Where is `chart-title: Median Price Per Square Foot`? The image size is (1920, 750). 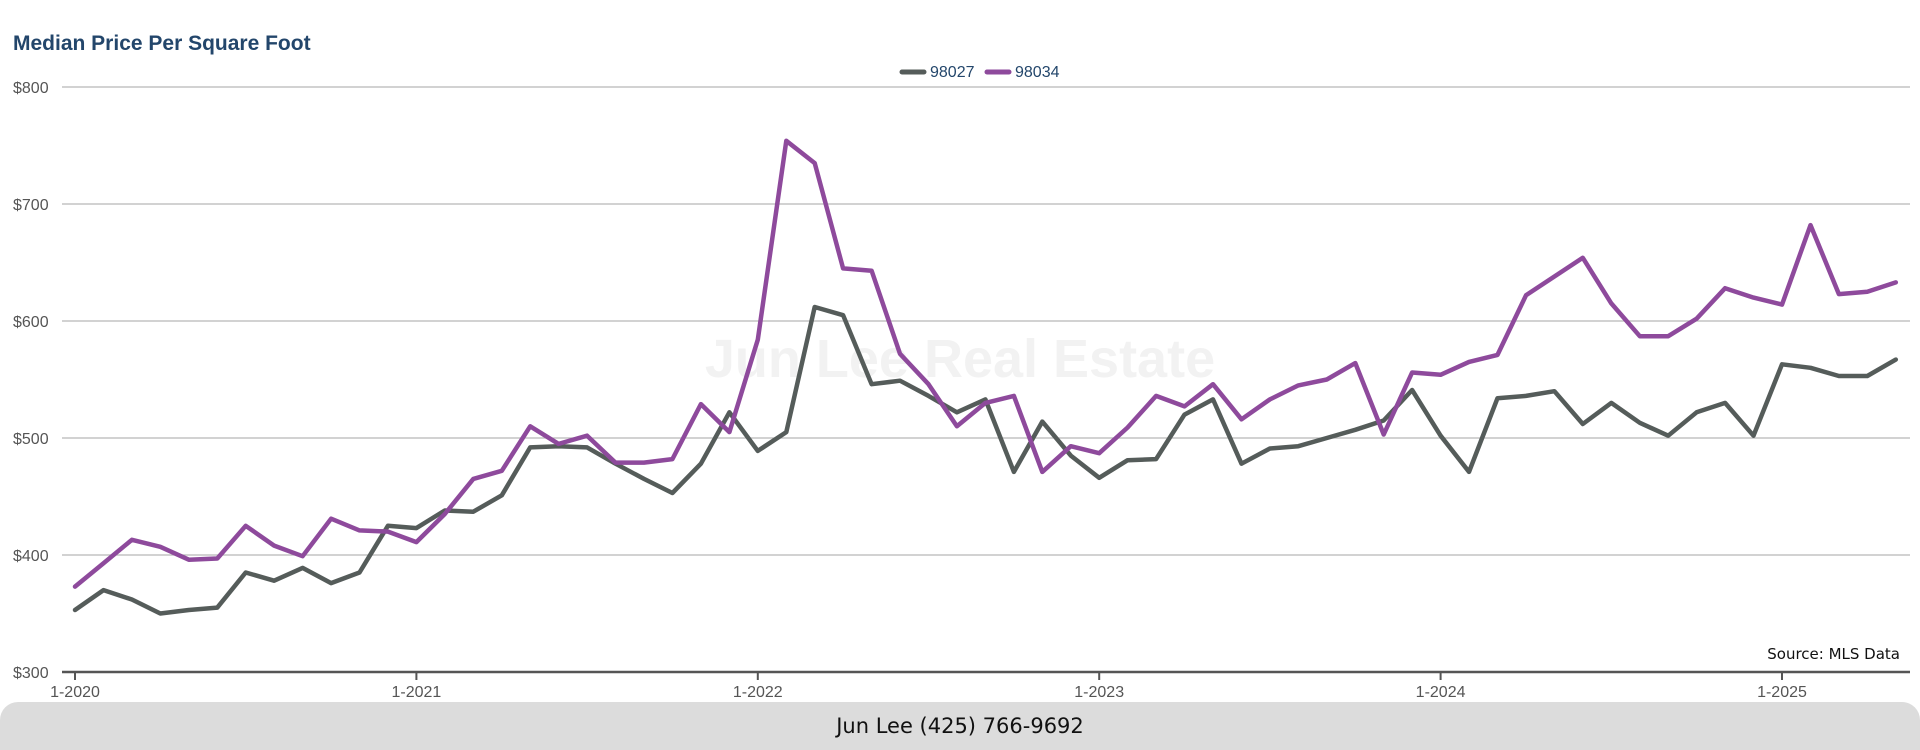
chart-title: Median Price Per Square Foot is located at coordinates (162, 43).